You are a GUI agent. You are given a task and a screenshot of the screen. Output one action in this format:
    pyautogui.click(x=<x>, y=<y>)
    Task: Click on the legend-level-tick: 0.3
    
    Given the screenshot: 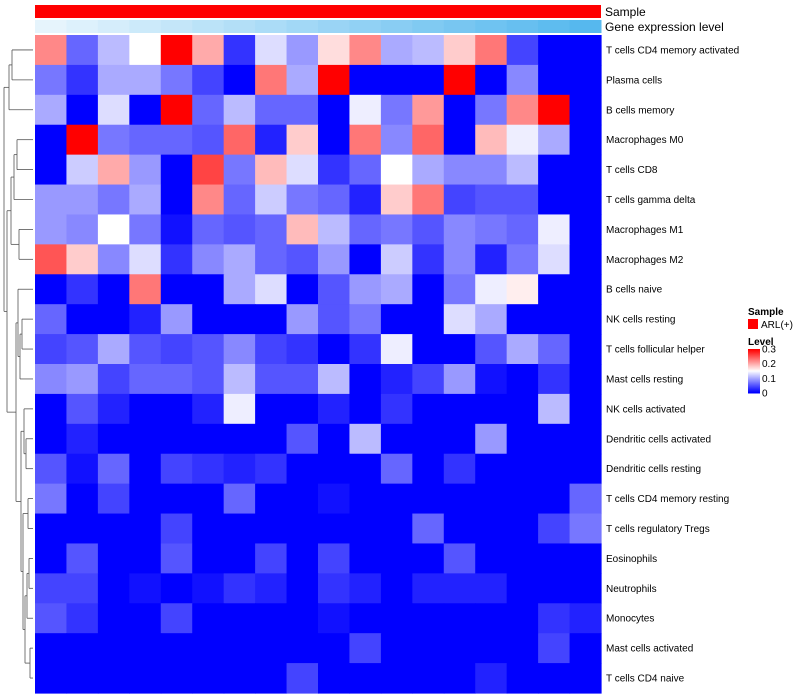 What is the action you would take?
    pyautogui.click(x=769, y=350)
    